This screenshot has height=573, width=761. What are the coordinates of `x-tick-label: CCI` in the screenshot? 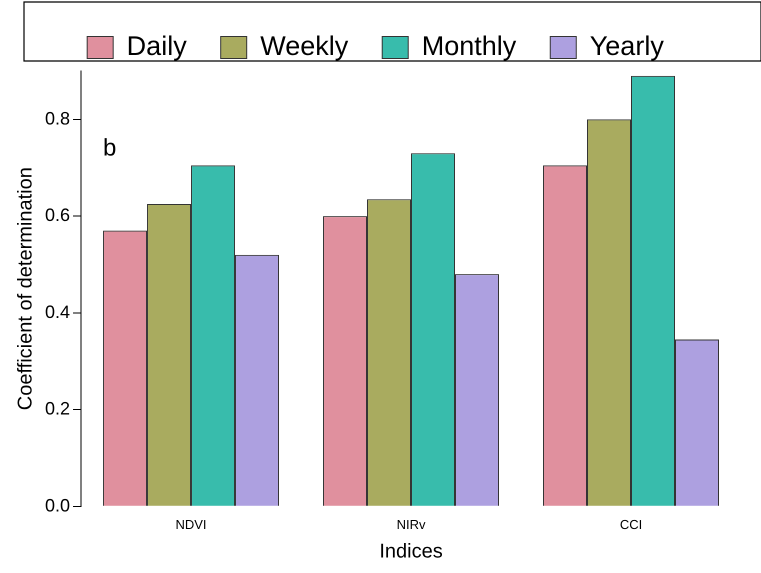 It's located at (631, 524).